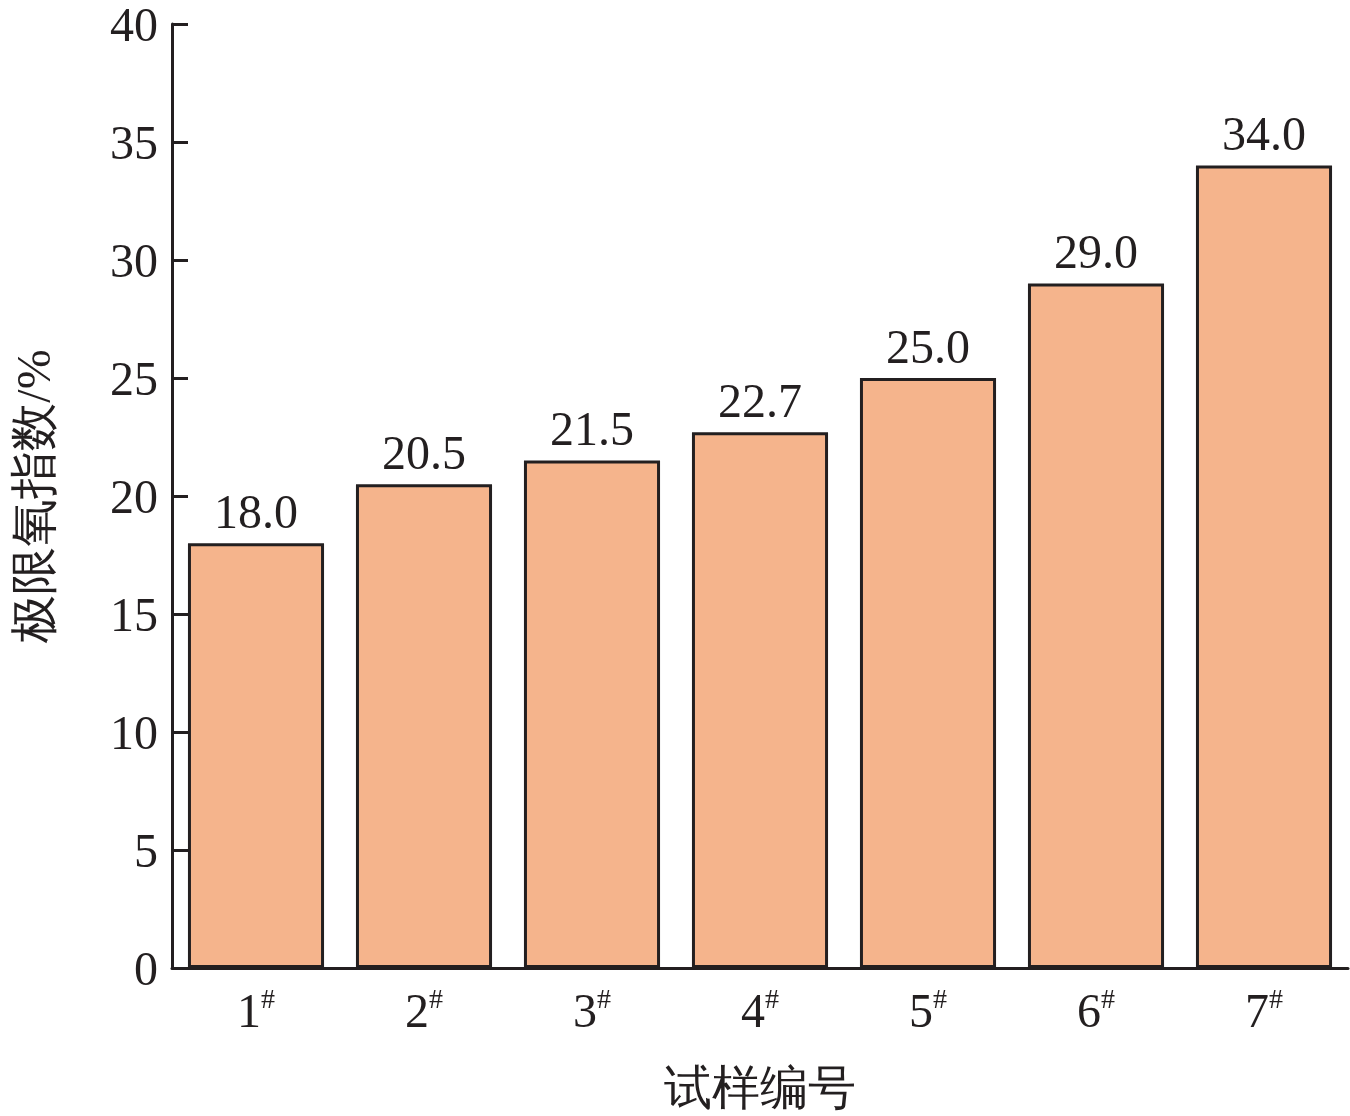 The height and width of the screenshot is (1116, 1350). Describe the element at coordinates (146, 968) in the screenshot. I see `y-tick-label: 0` at that location.